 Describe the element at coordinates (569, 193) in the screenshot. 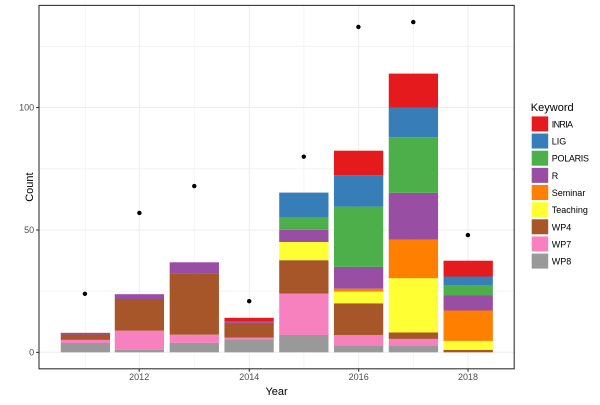

I see `svg-text: Seminar` at that location.